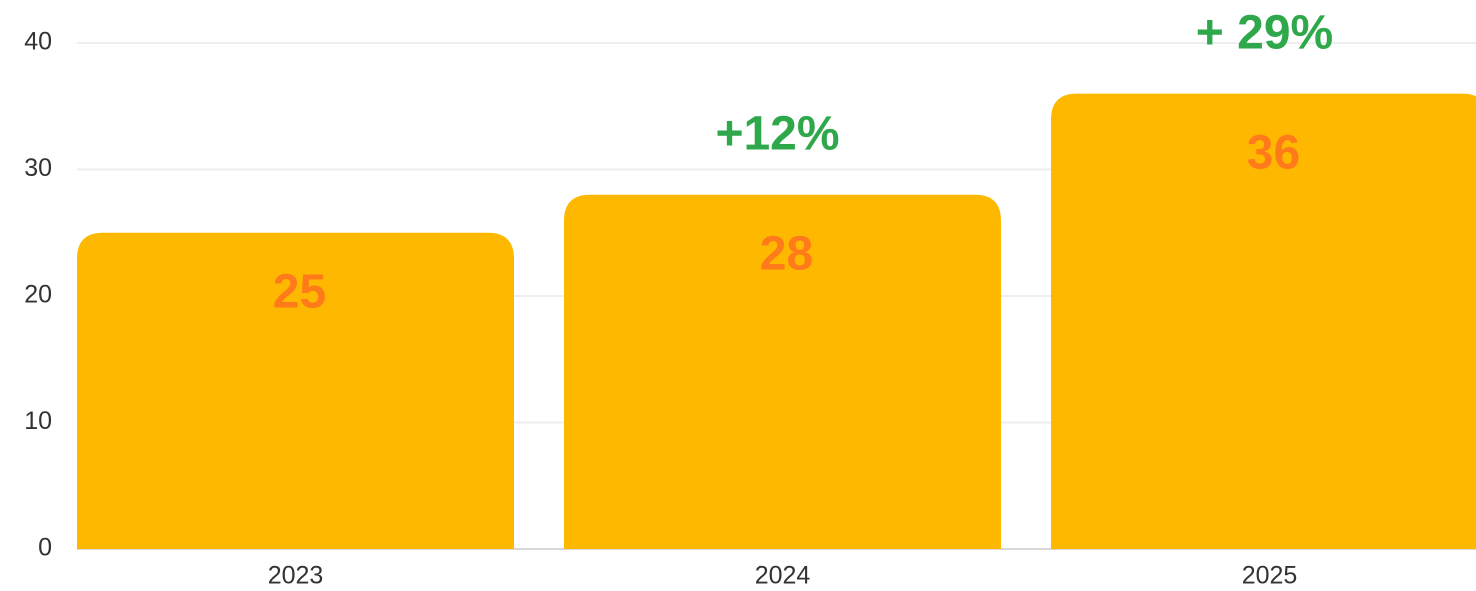 Image resolution: width=1476 pixels, height=591 pixels. Describe the element at coordinates (299, 291) in the screenshot. I see `value-label: 25` at that location.